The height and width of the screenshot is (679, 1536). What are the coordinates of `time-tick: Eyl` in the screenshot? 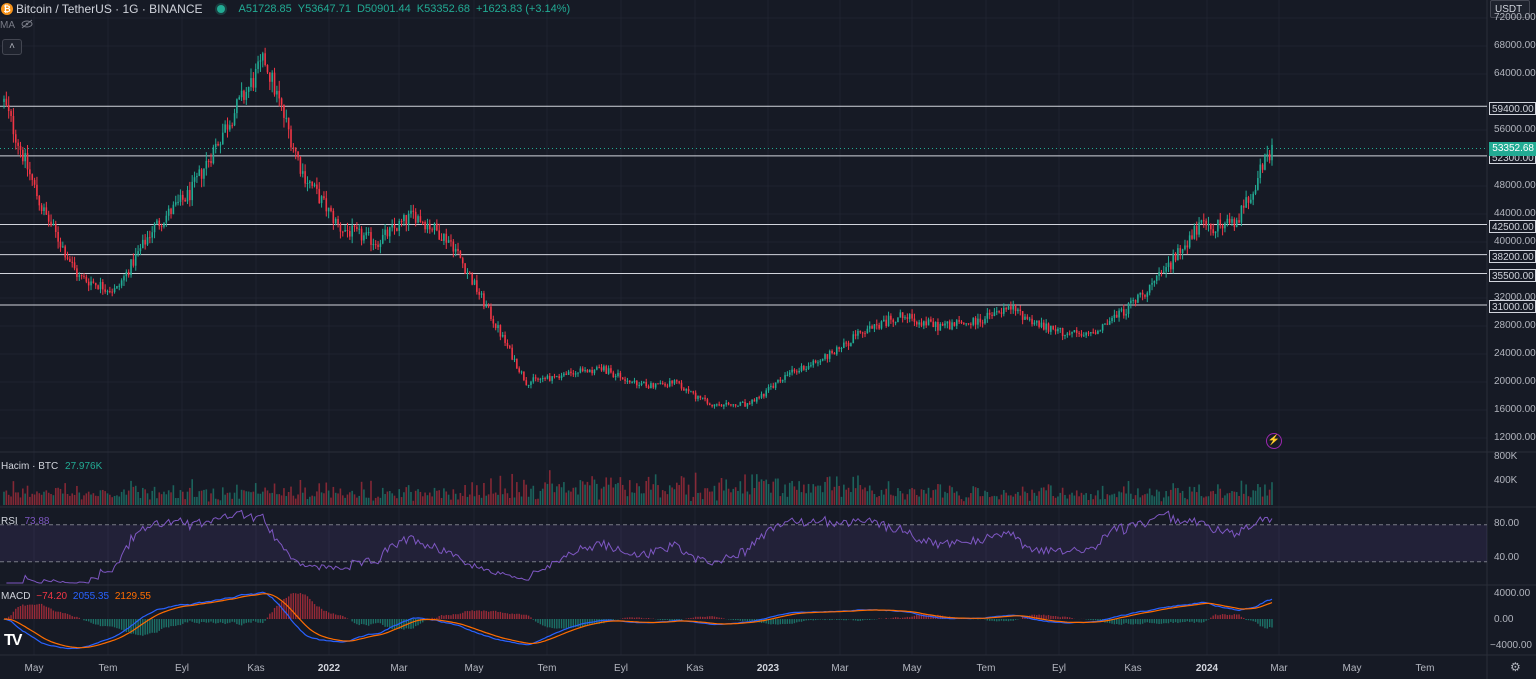 It's located at (621, 668).